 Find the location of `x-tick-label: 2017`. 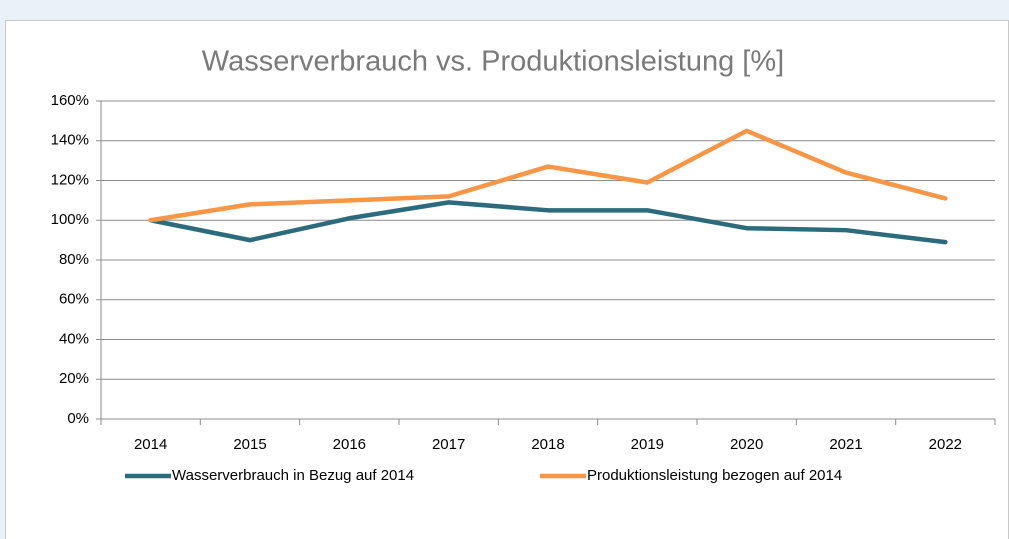

x-tick-label: 2017 is located at coordinates (448, 444).